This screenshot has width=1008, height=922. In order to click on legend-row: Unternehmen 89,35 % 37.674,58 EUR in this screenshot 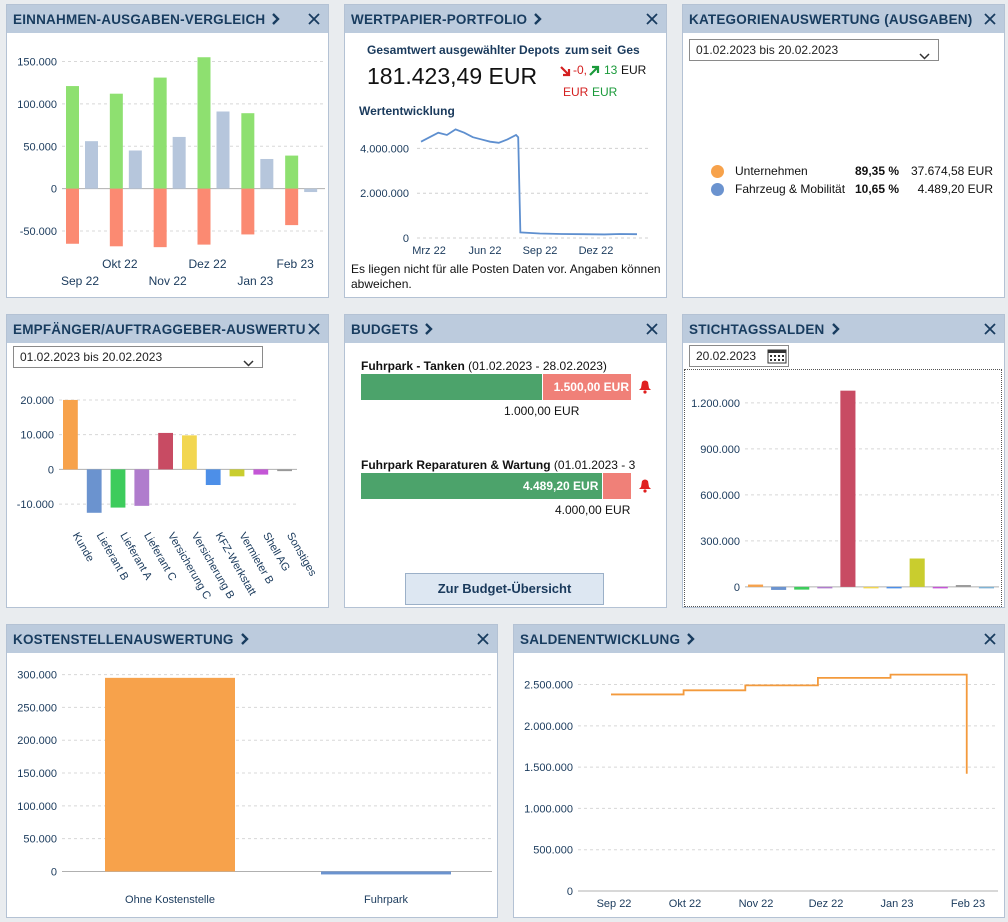, I will do `click(856, 172)`.